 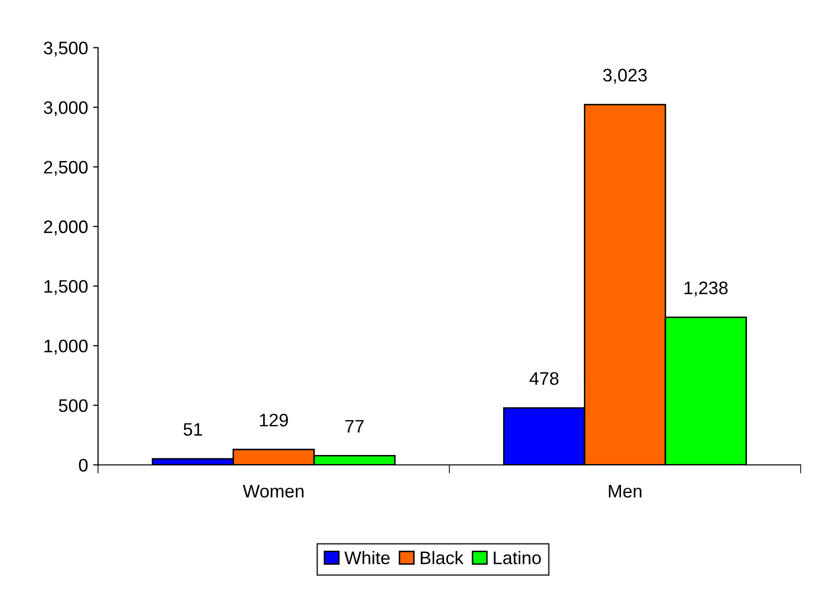 What do you see at coordinates (66, 108) in the screenshot?
I see `y-tick-label: 3,000` at bounding box center [66, 108].